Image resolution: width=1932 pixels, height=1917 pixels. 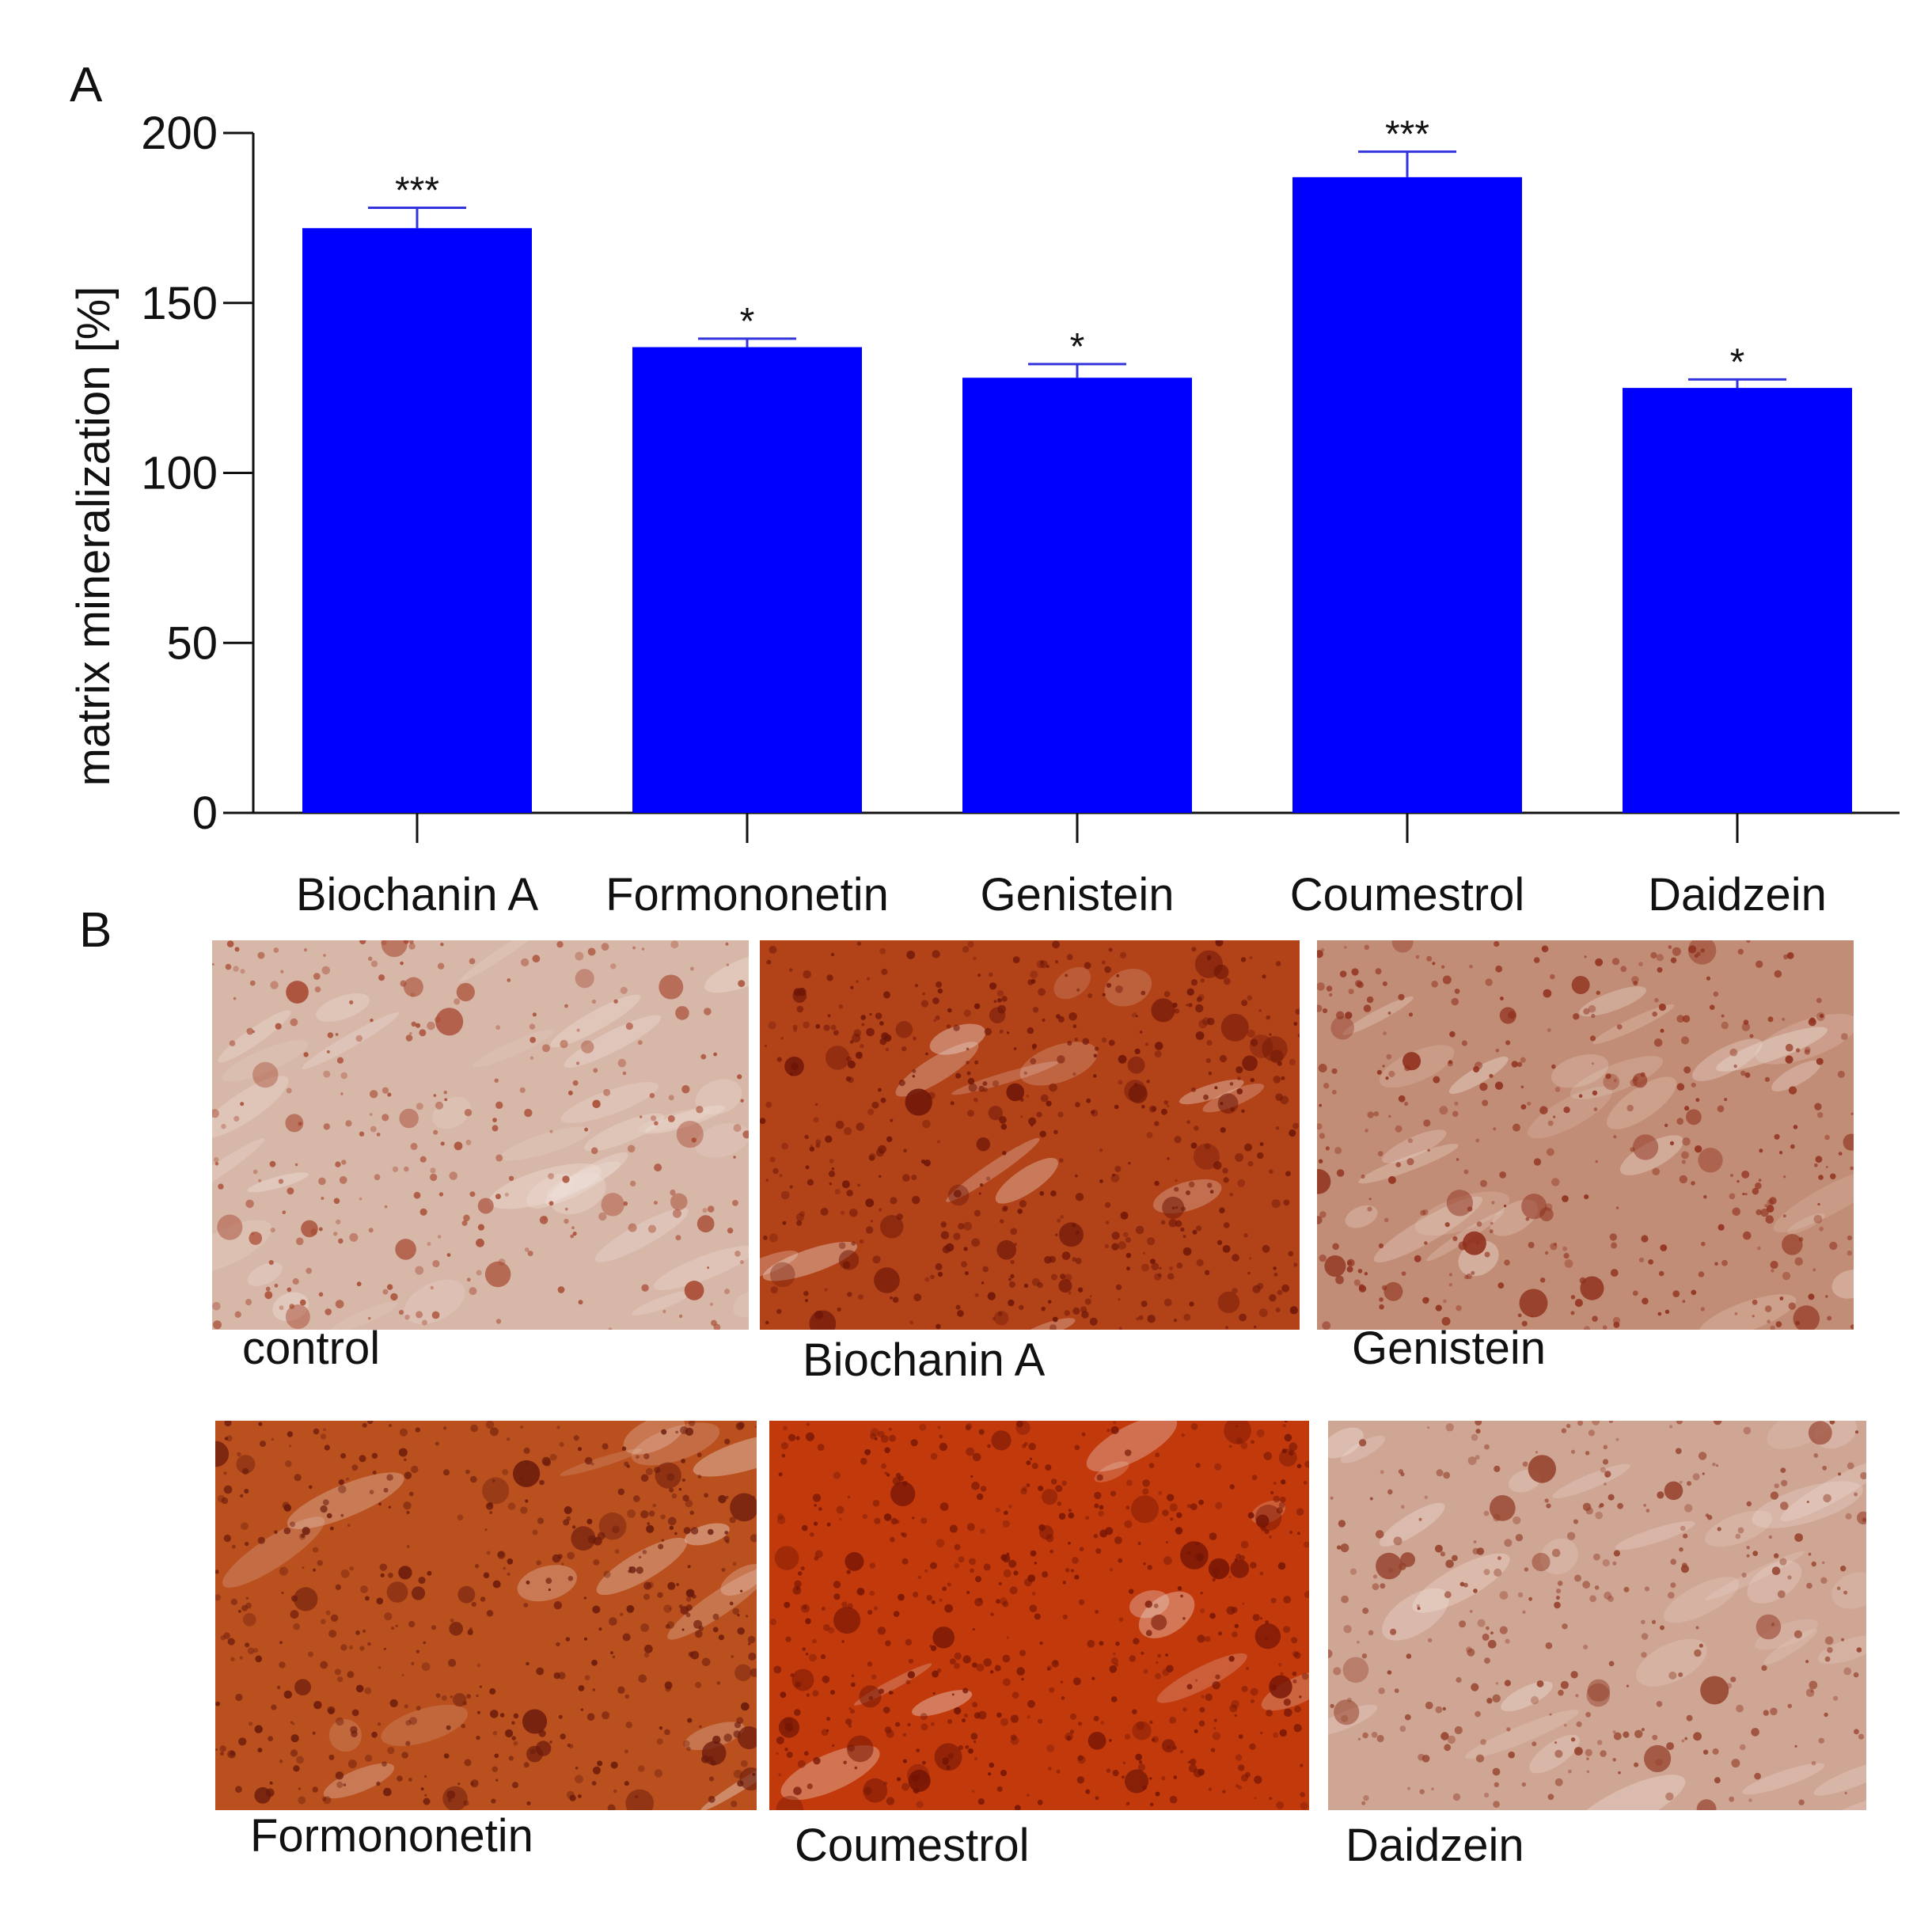 I want to click on micrograph-streak, so click(x=1774, y=1582).